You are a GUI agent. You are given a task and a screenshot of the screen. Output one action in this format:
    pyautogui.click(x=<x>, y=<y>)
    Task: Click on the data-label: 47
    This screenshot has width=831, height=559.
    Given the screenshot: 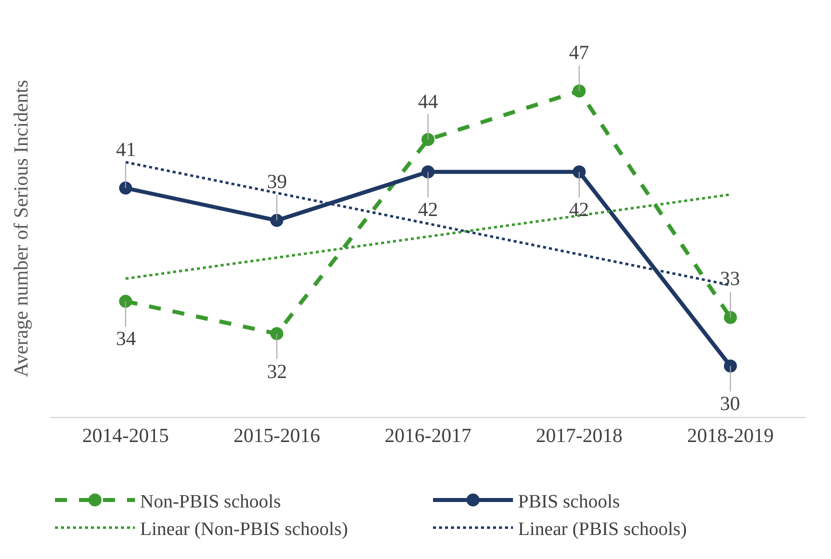 What is the action you would take?
    pyautogui.click(x=579, y=53)
    